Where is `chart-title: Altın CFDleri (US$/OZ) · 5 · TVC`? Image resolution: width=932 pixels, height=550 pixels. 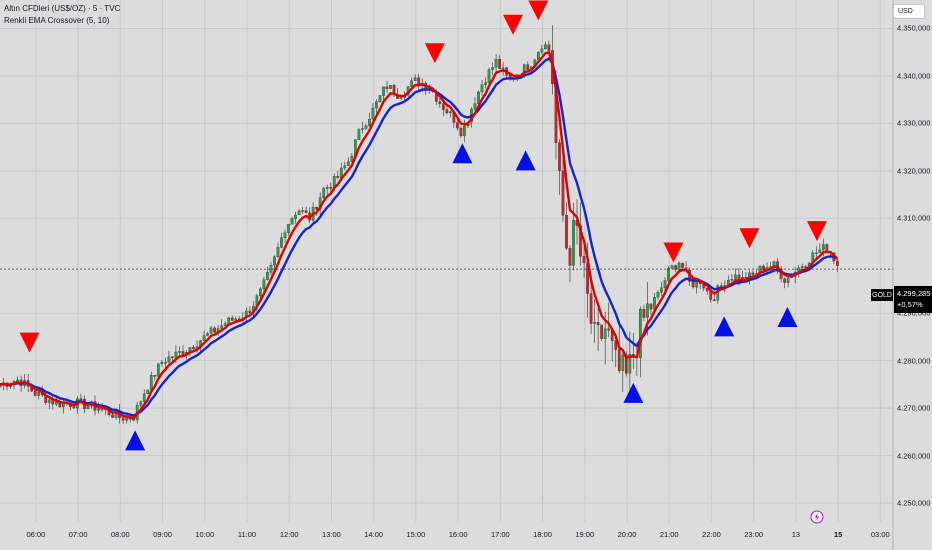 chart-title: Altın CFDleri (US$/OZ) · 5 · TVC is located at coordinates (62, 8).